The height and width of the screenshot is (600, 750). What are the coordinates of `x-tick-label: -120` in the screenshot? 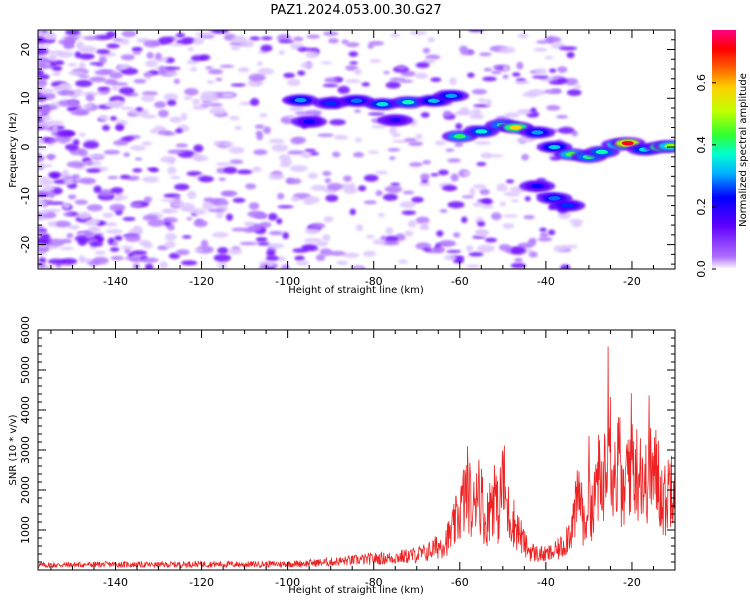 It's located at (201, 281).